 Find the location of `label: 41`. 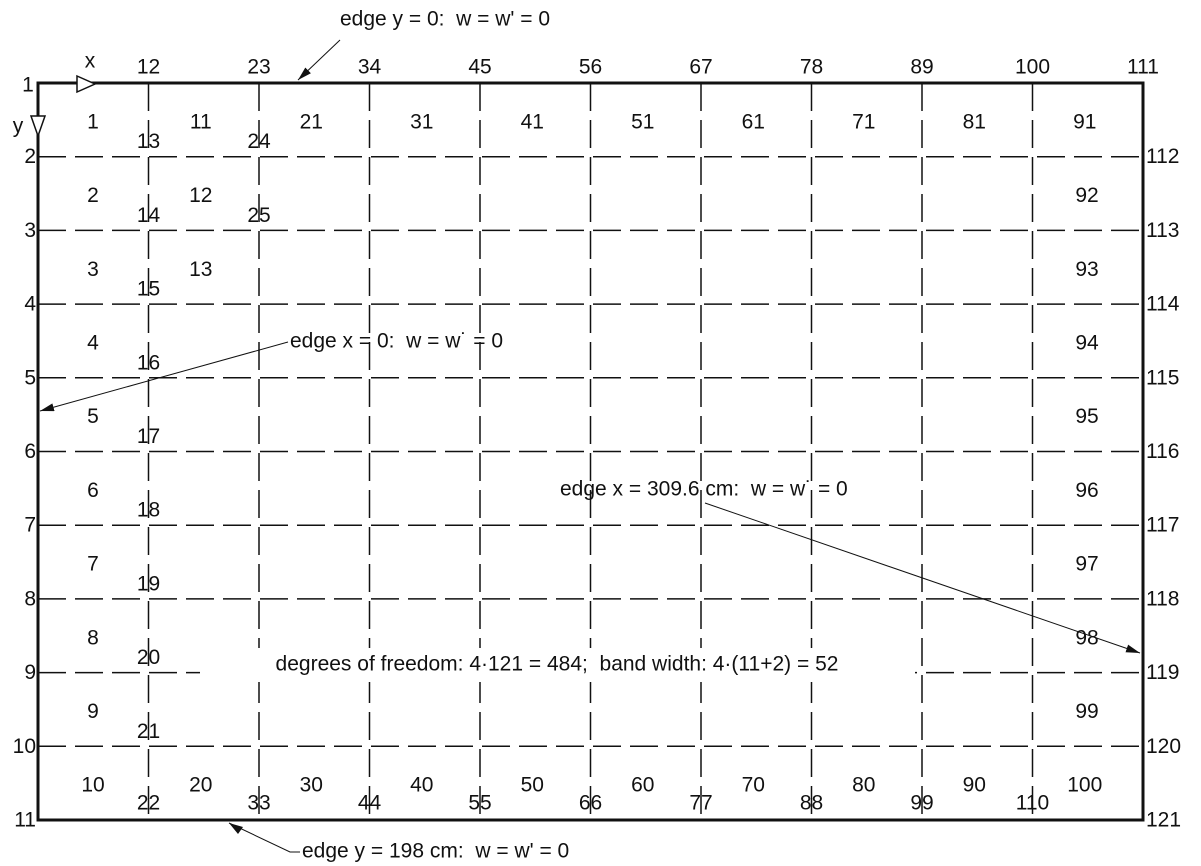

label: 41 is located at coordinates (532, 121).